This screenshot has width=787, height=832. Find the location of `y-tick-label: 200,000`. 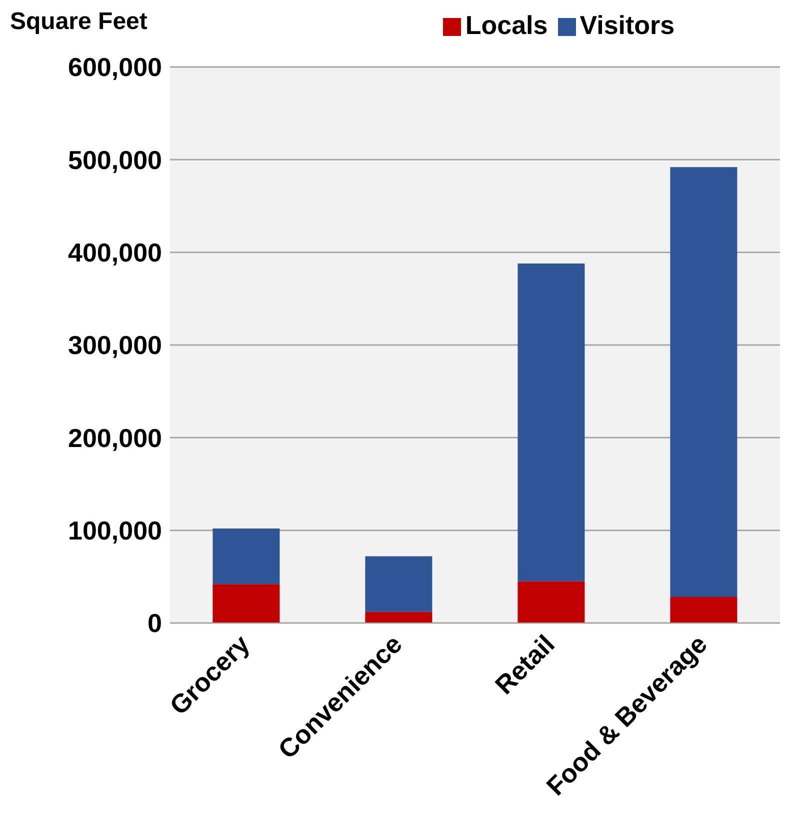

y-tick-label: 200,000 is located at coordinates (115, 437).